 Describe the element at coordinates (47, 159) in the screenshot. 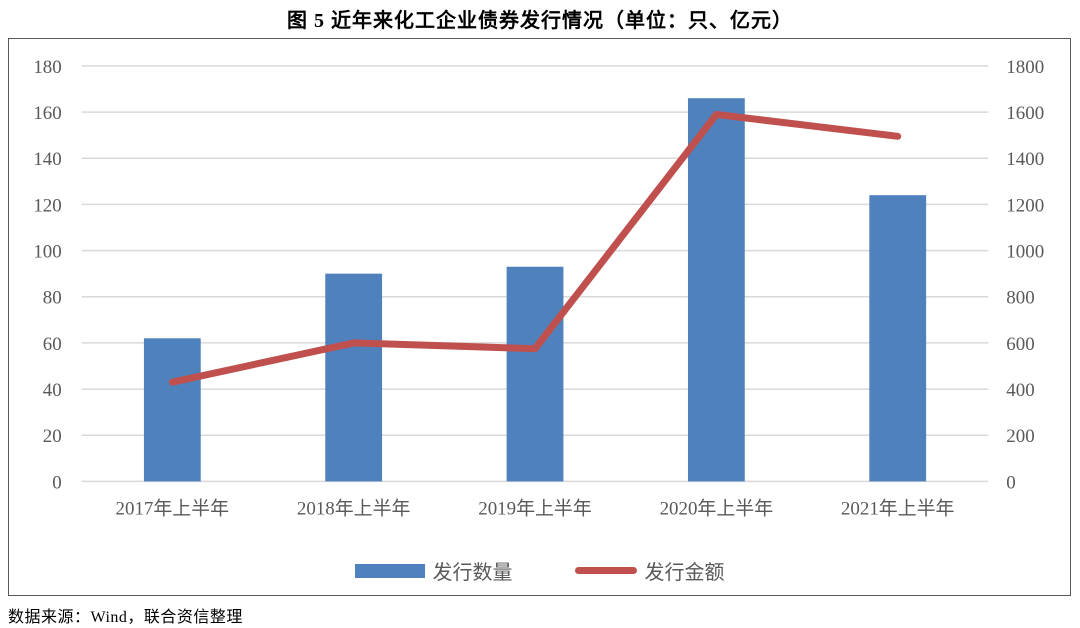

I see `left-axis-tick: 140` at that location.